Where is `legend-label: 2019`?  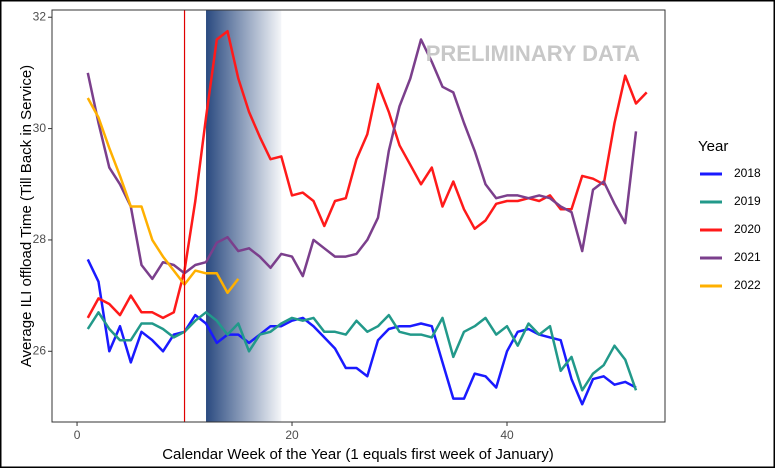 legend-label: 2019 is located at coordinates (747, 201).